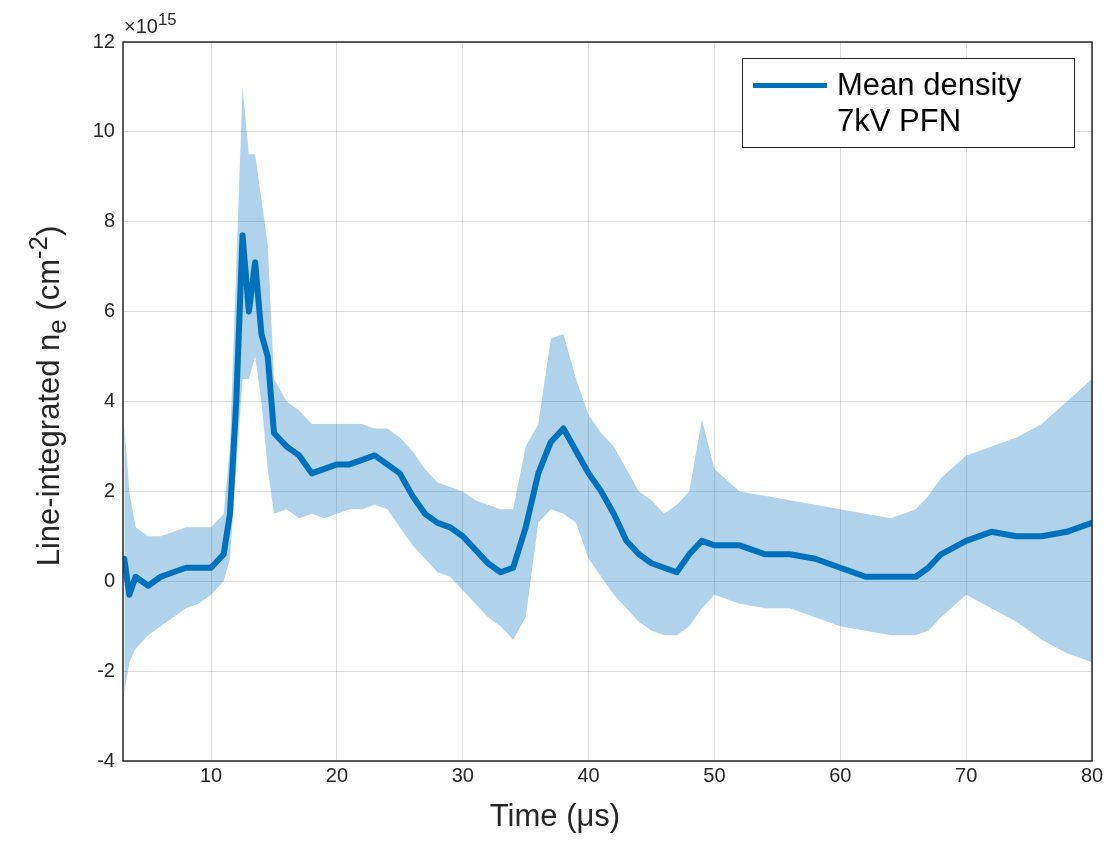 This screenshot has width=1110, height=841. I want to click on x-tick-label: 40, so click(588, 774).